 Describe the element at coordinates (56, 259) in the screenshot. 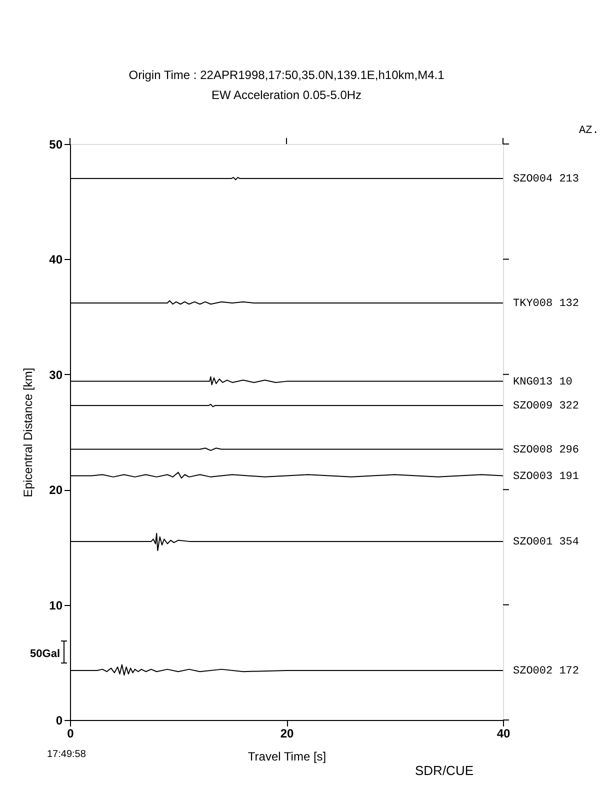

I see `y-tick-label: 40` at that location.